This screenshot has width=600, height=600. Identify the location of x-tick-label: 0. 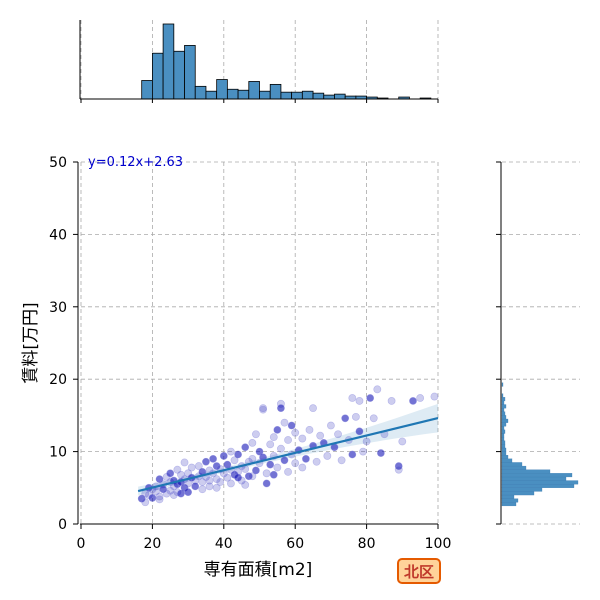
(81, 544).